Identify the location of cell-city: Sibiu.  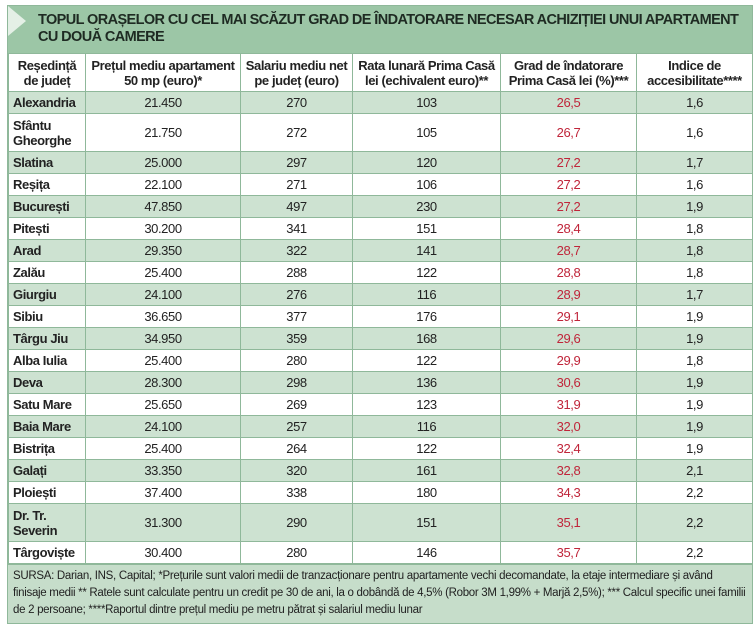
(47, 316).